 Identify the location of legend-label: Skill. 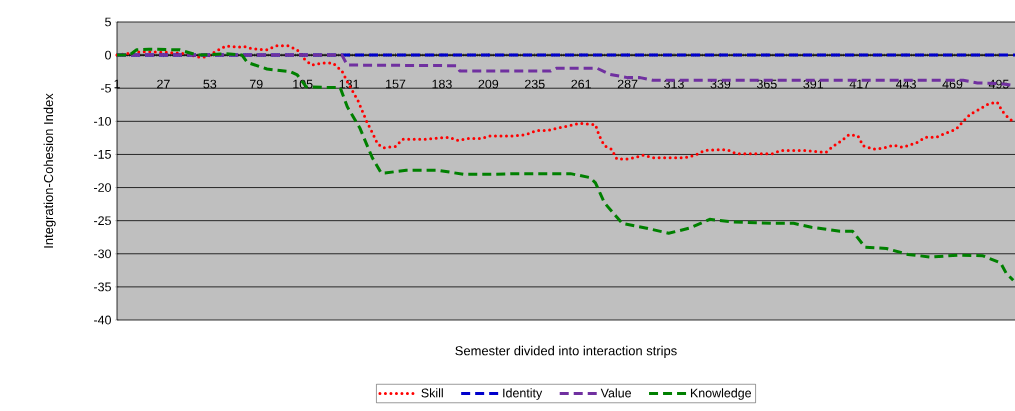
(432, 393).